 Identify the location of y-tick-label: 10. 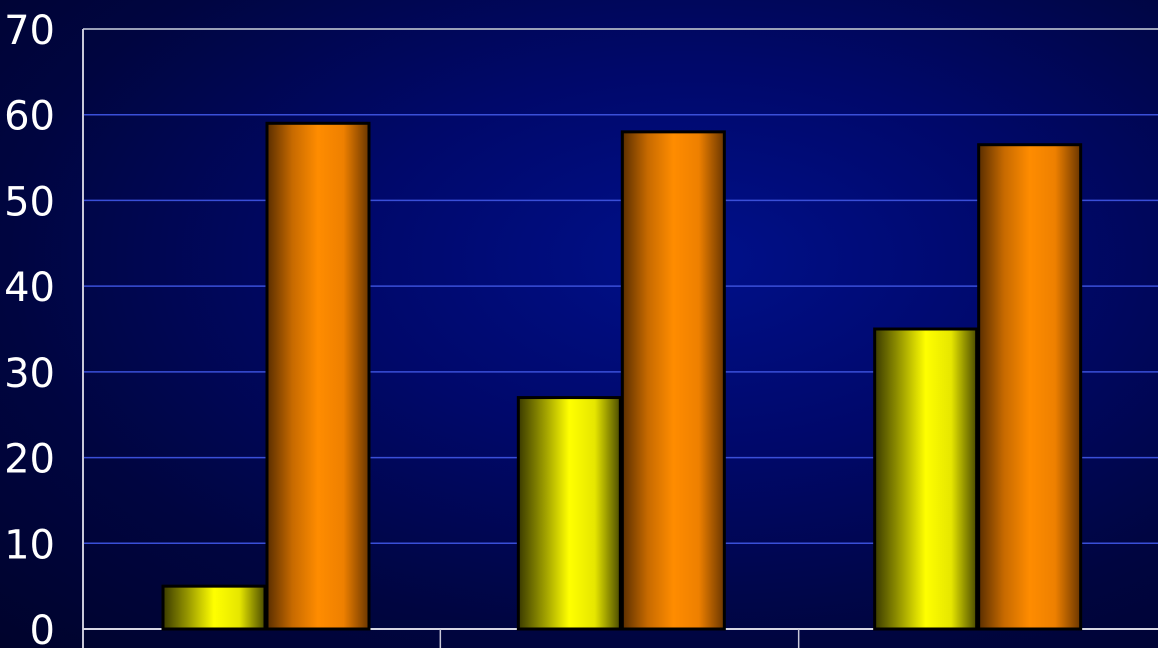
(29, 545).